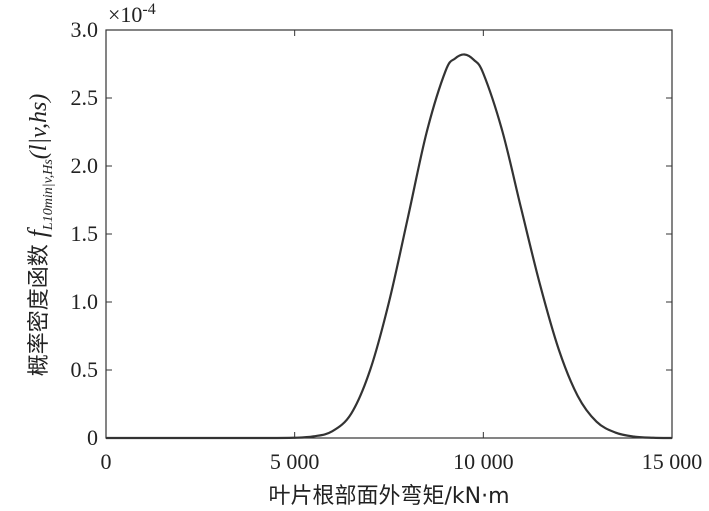  I want to click on y-tick-label: 0.5, so click(85, 369).